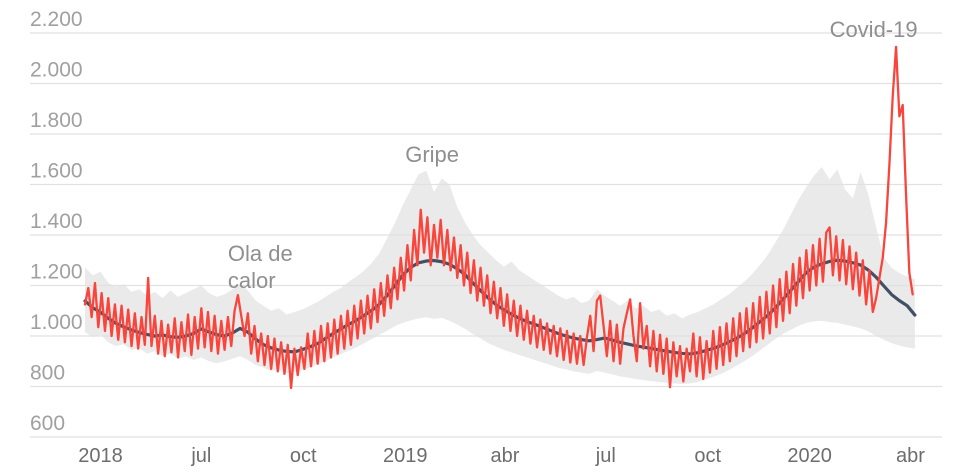  I want to click on x-tick-label: 2019, so click(405, 456).